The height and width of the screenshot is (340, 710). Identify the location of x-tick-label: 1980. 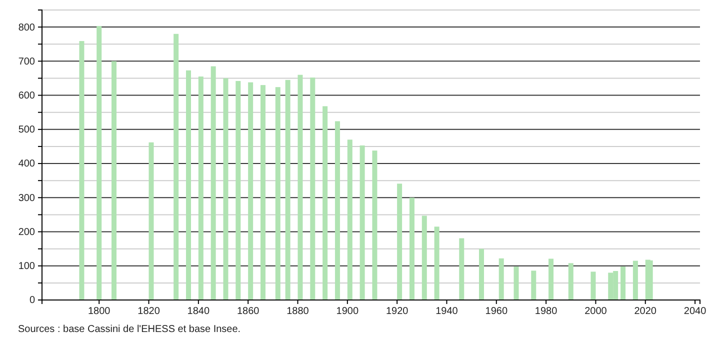
(546, 312).